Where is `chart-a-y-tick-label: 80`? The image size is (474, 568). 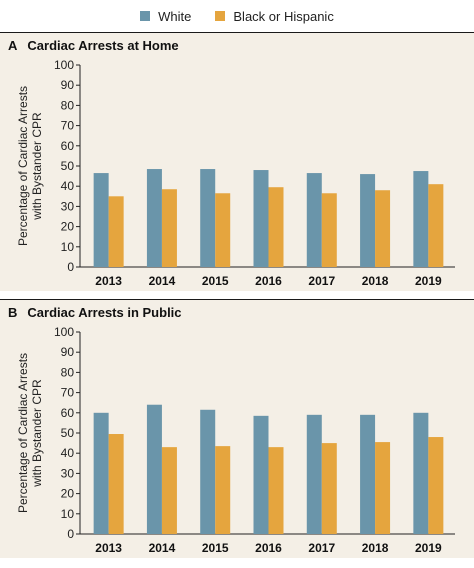
chart-a-y-tick-label: 80 is located at coordinates (68, 105).